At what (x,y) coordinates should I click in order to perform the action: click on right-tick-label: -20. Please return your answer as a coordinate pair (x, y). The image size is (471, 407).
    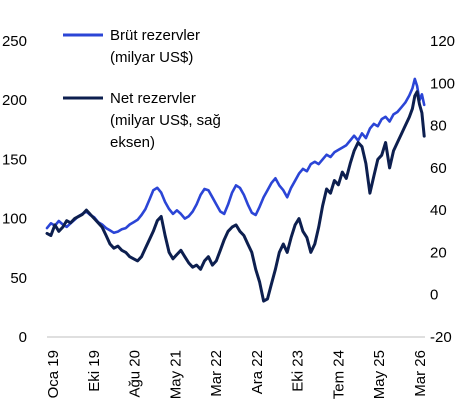
    Looking at the image, I should click on (441, 337).